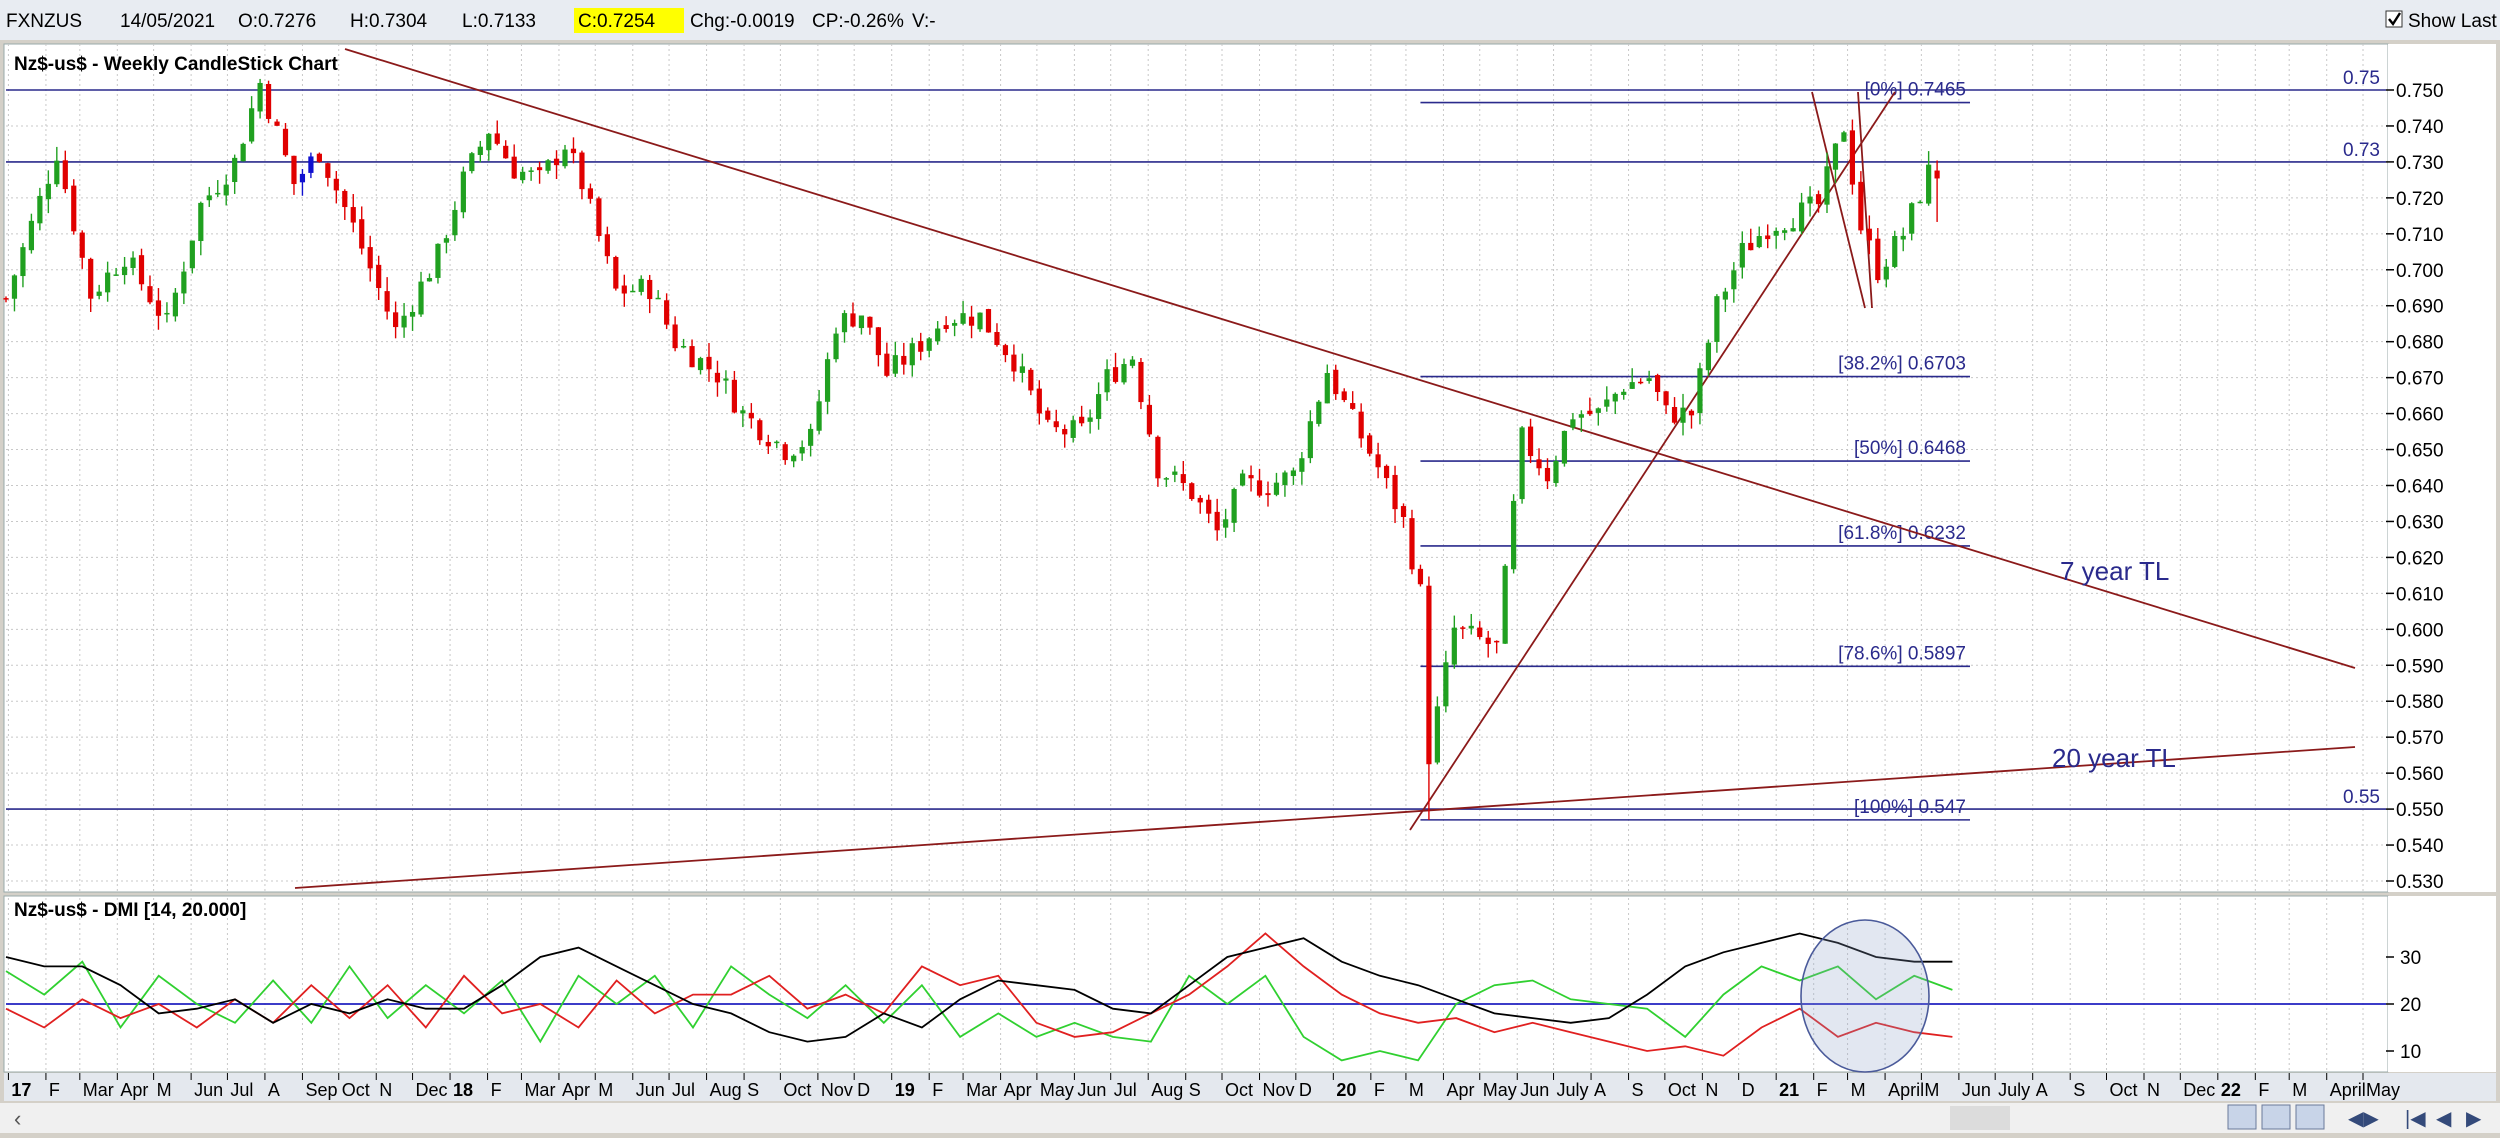 The image size is (2500, 1138). What do you see at coordinates (2420, 163) in the screenshot?
I see `price-tick-label: 0.730` at bounding box center [2420, 163].